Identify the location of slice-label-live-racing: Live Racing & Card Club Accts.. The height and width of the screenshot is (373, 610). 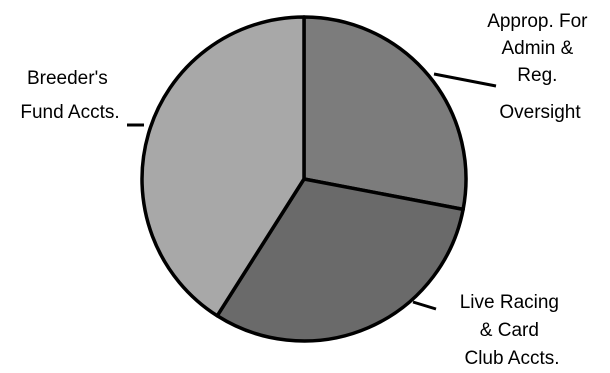
(512, 330).